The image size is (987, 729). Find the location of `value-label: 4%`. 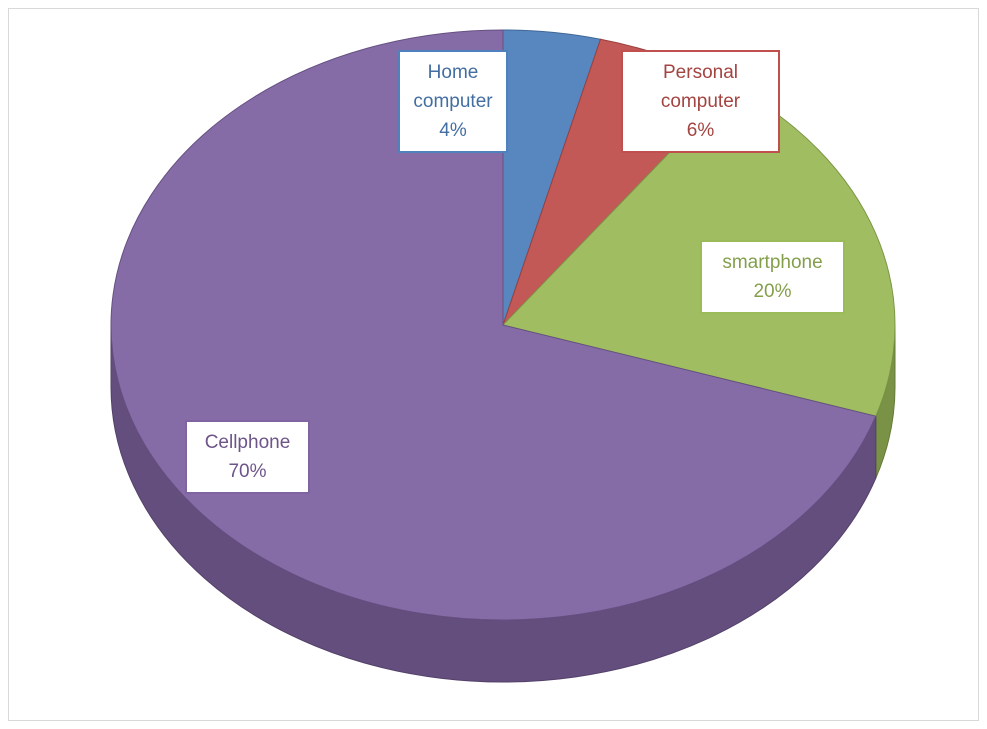

value-label: 4% is located at coordinates (453, 130).